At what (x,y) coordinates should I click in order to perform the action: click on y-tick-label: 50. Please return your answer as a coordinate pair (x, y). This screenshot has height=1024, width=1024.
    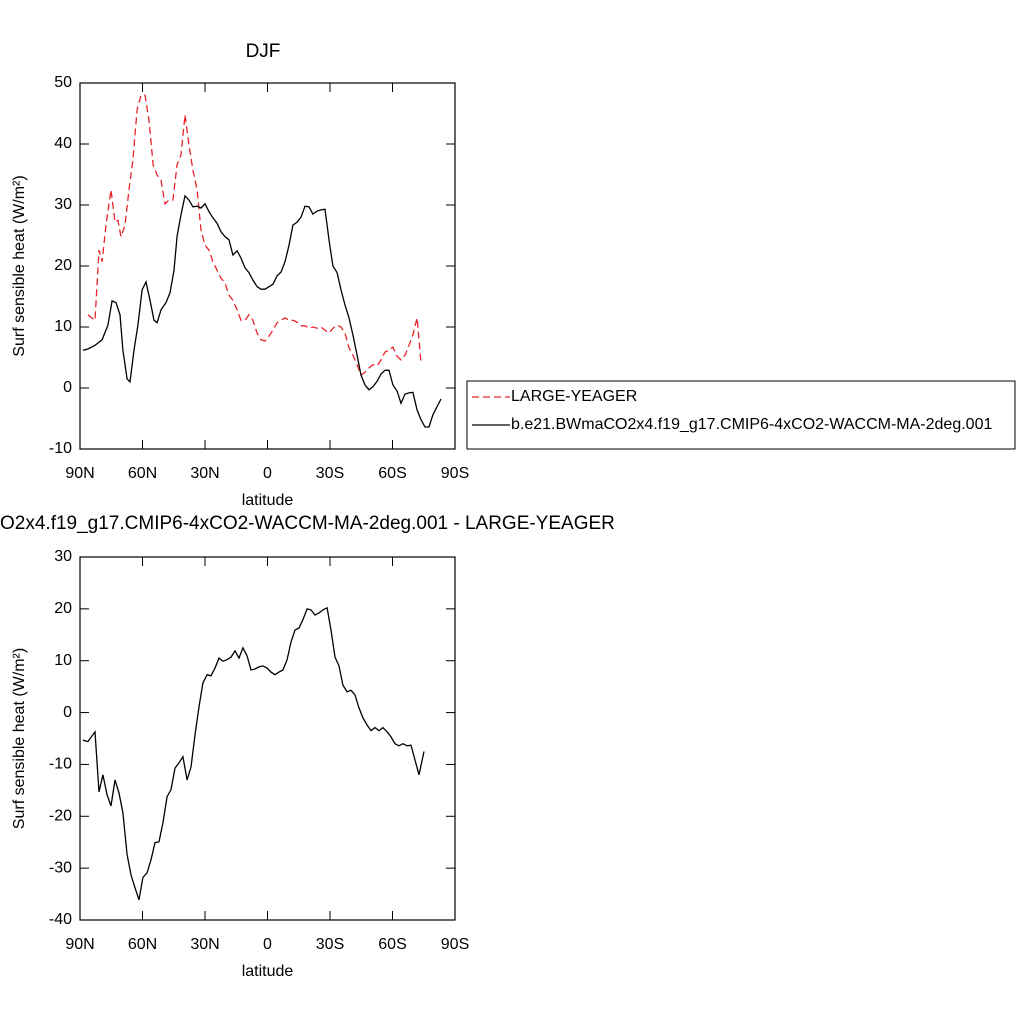
    Looking at the image, I should click on (63, 82).